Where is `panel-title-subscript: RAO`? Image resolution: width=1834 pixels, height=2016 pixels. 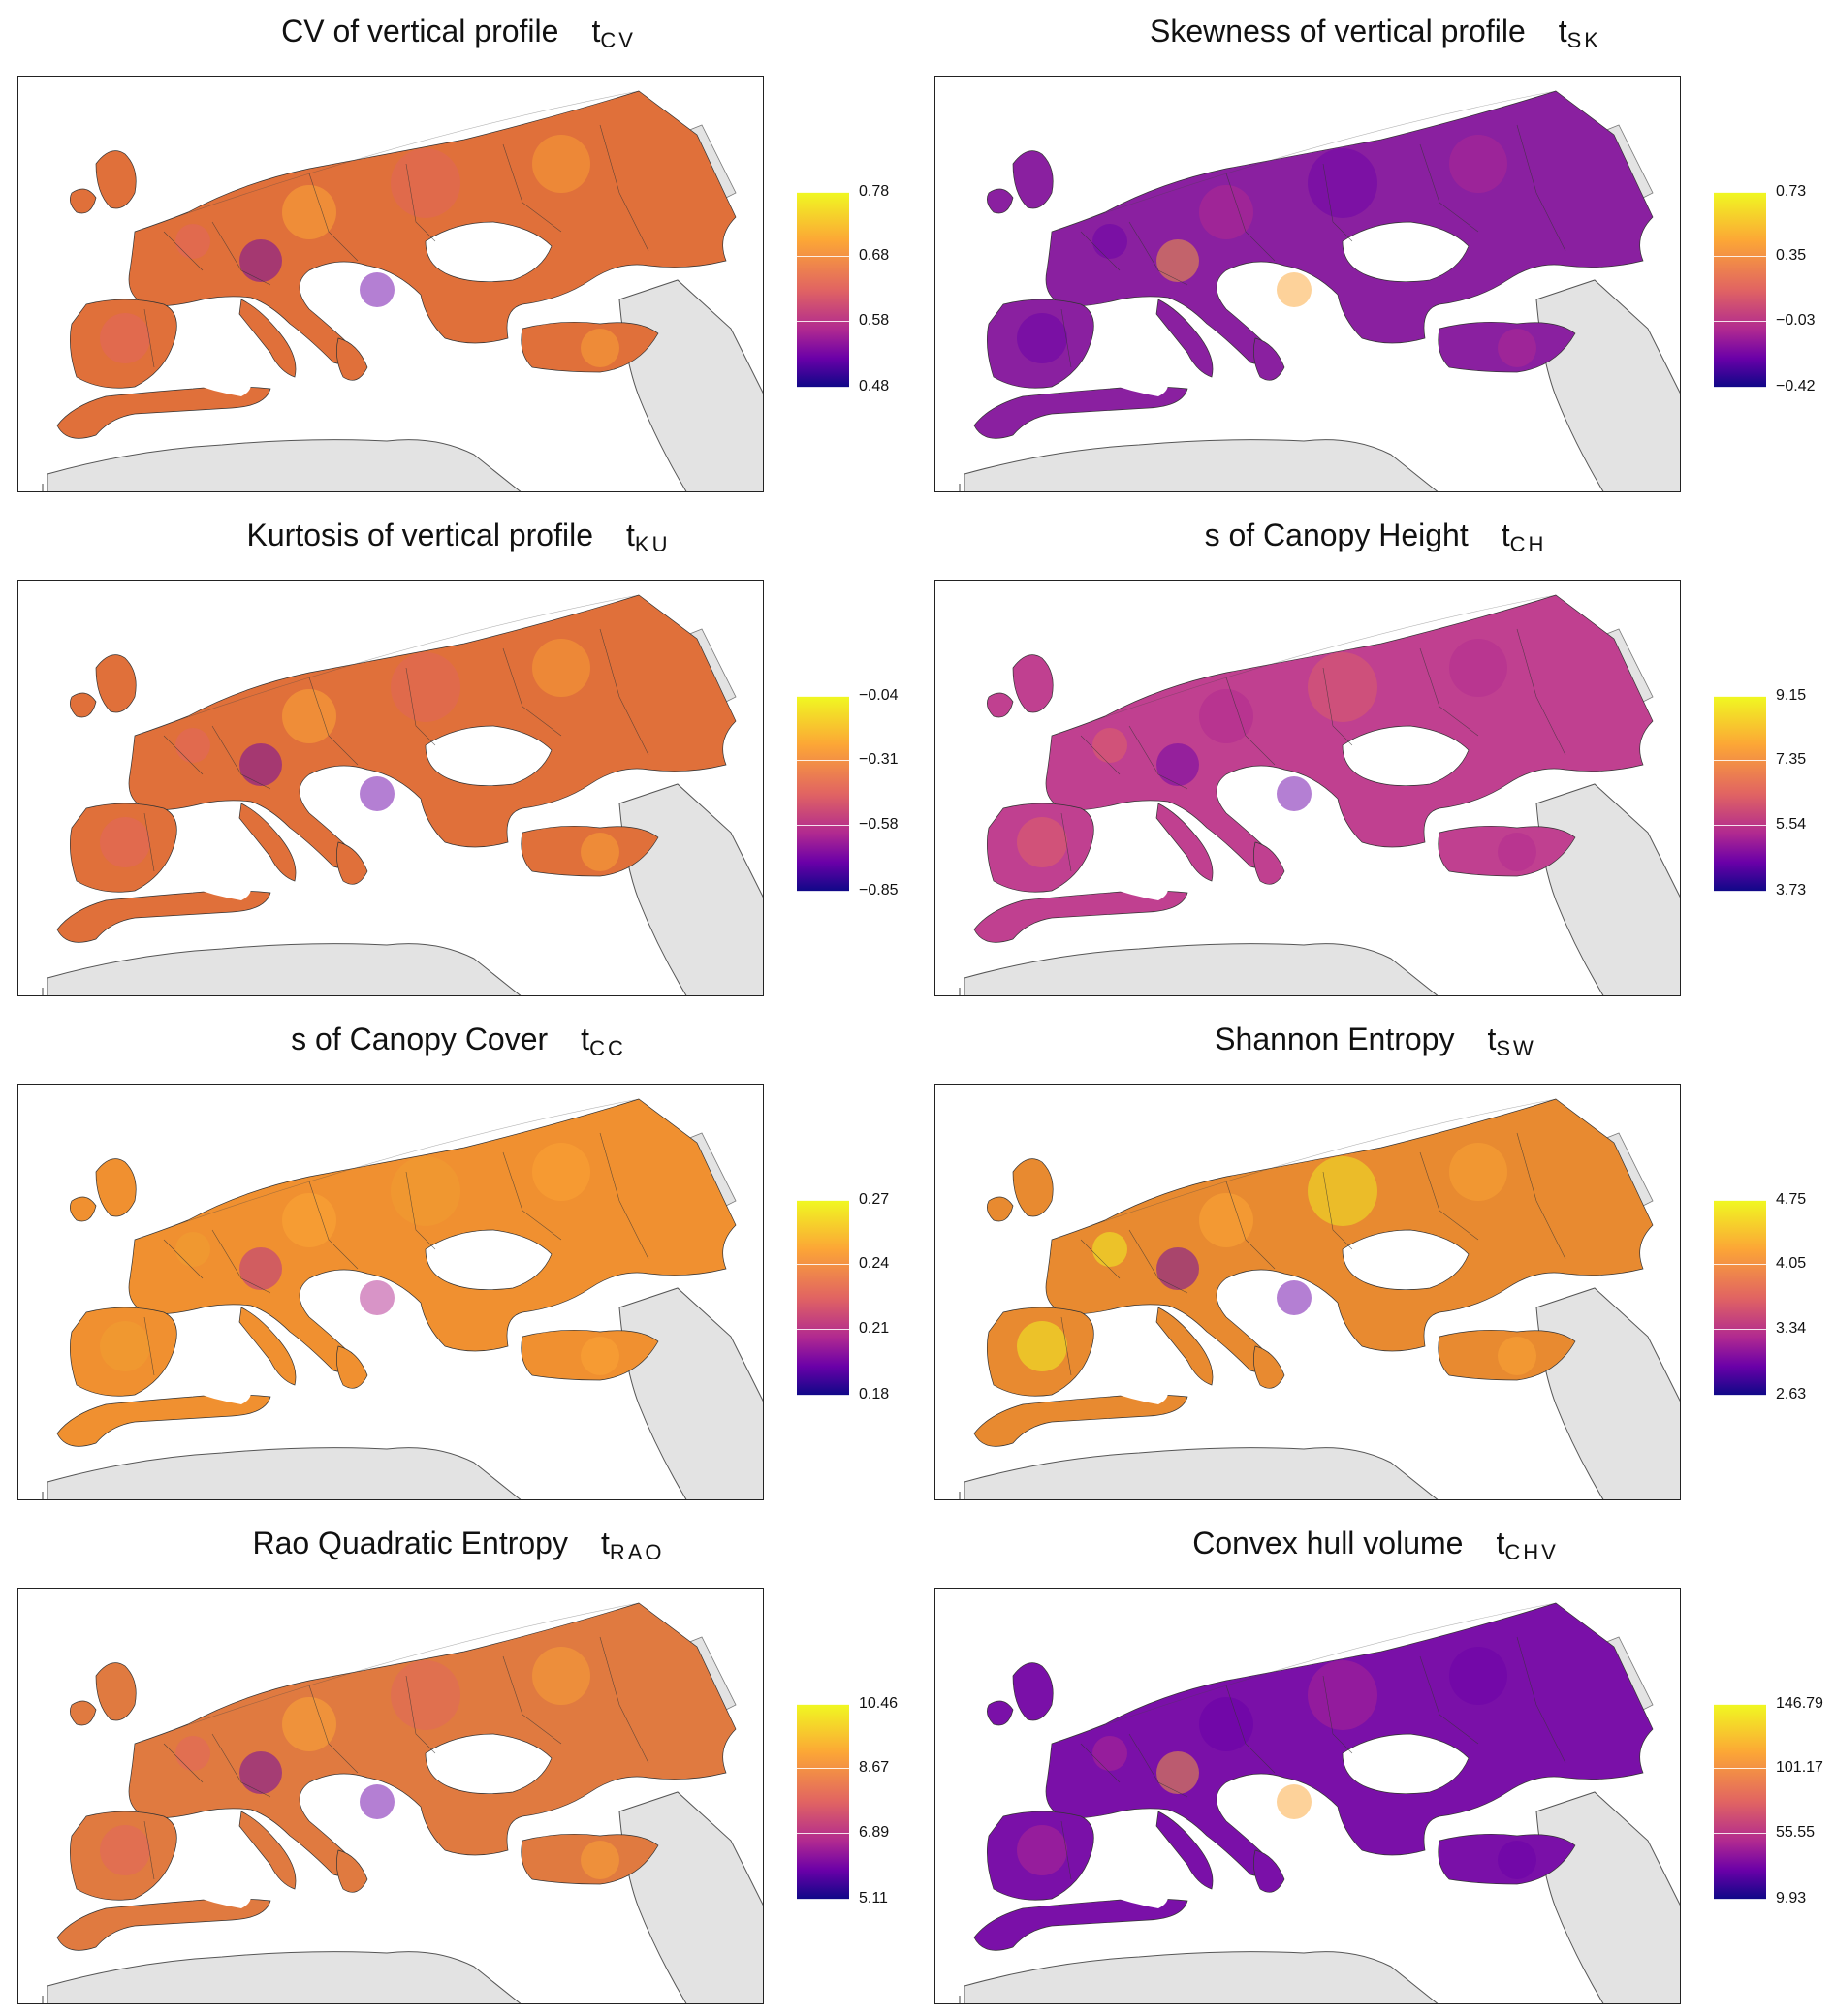 panel-title-subscript: RAO is located at coordinates (637, 1552).